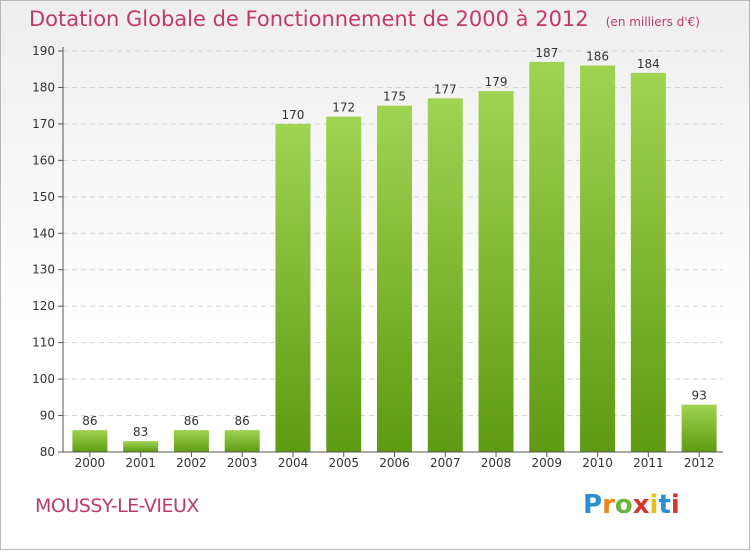 The image size is (750, 551). What do you see at coordinates (47, 416) in the screenshot?
I see `y-tick-label: 90` at bounding box center [47, 416].